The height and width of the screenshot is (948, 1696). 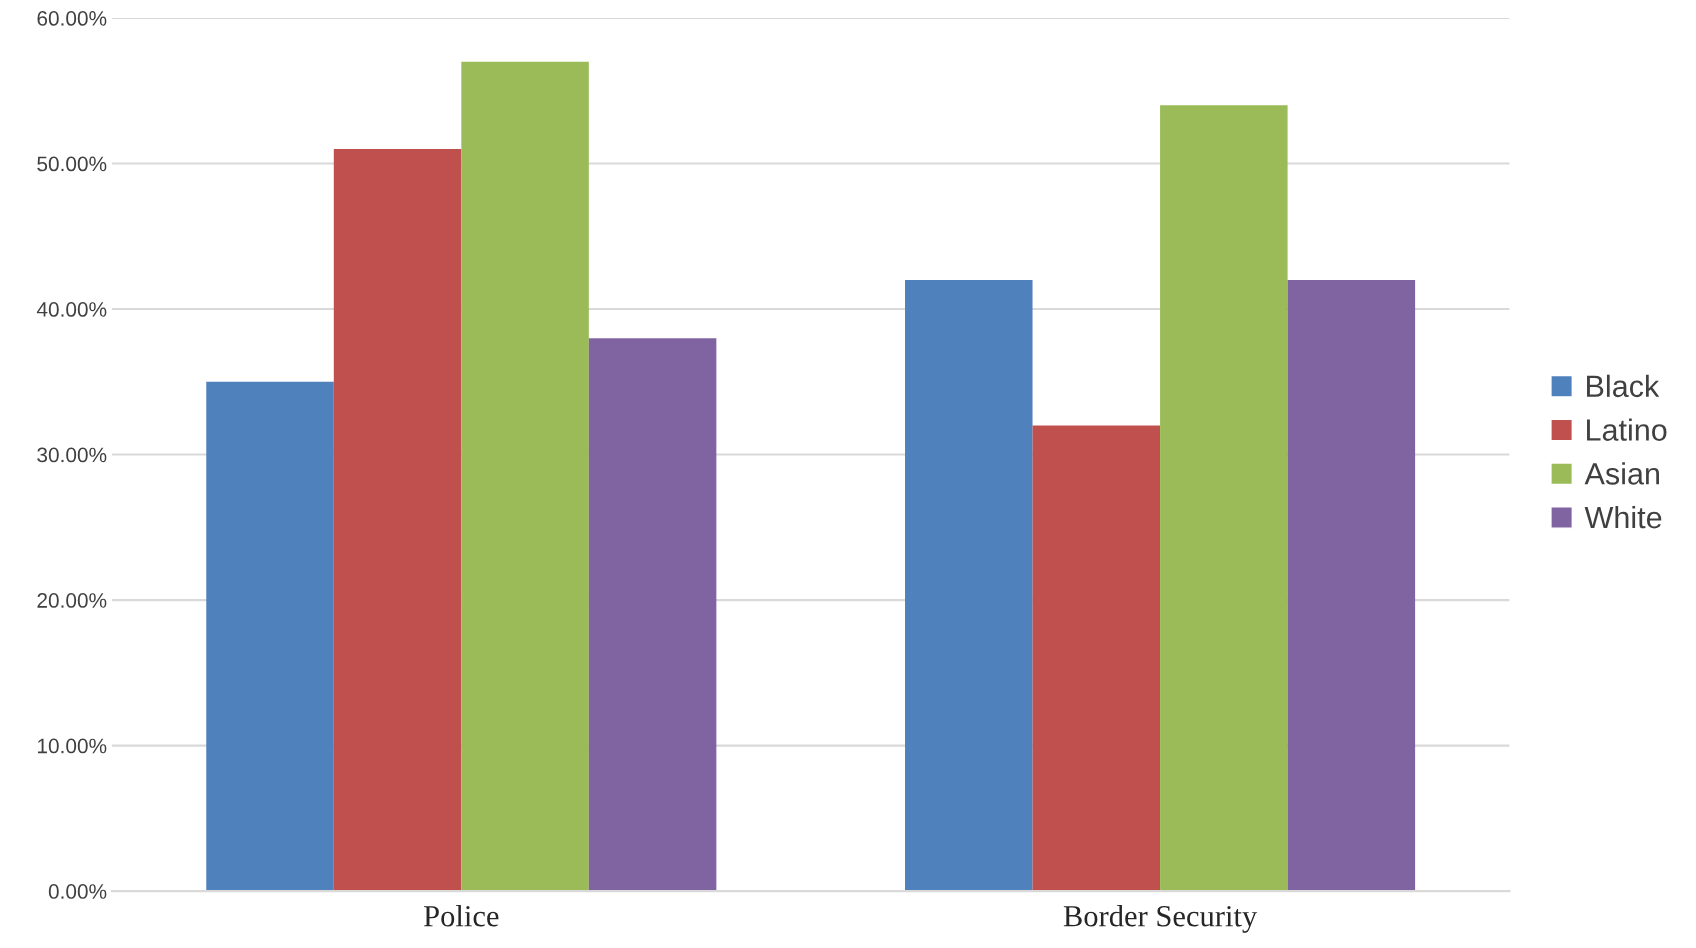 I want to click on y-tick-label: 10.00%, so click(x=72, y=746).